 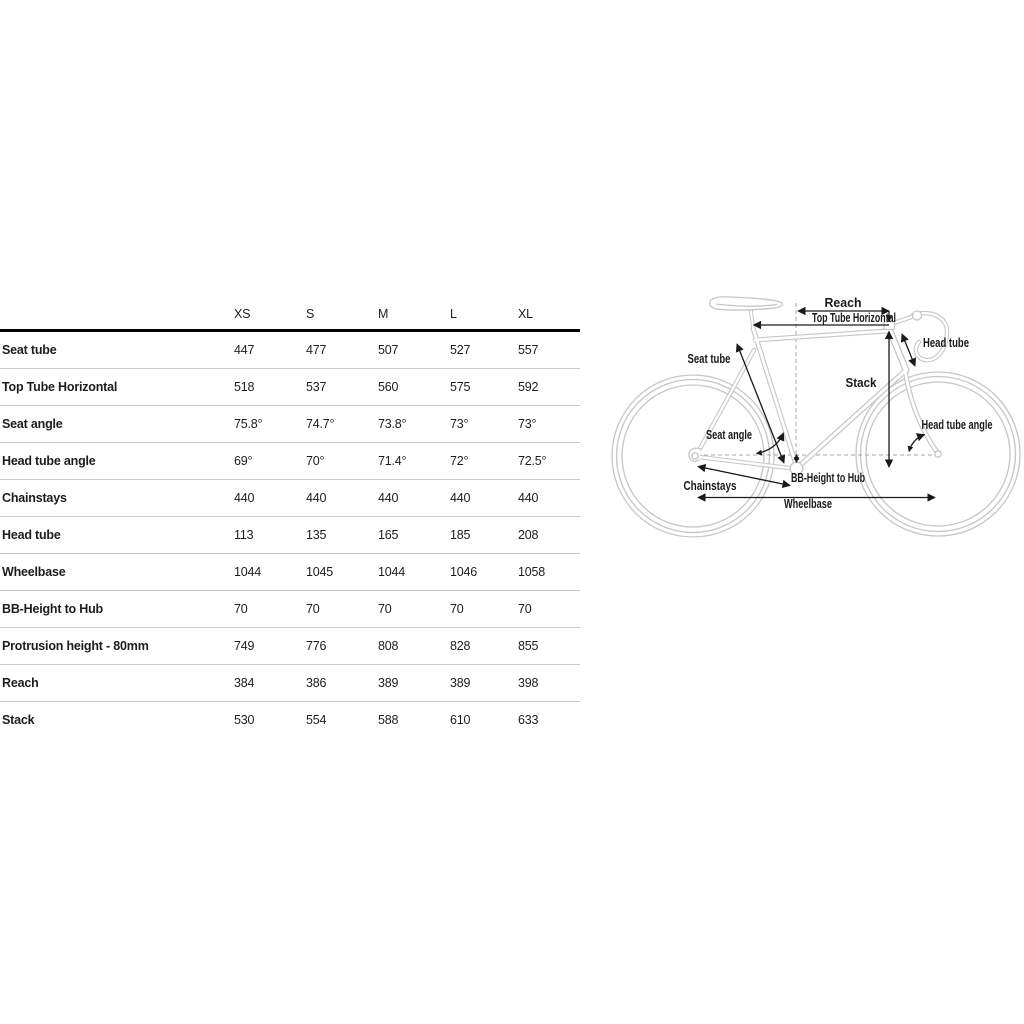 I want to click on table-row: Seat tube 447 477 507 527 557, so click(x=290, y=349).